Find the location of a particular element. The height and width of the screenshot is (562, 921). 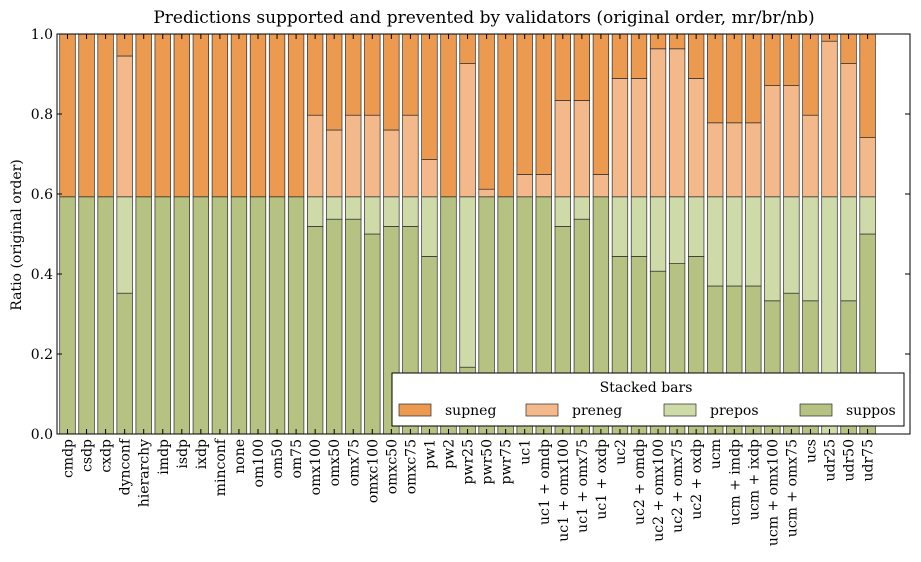

x-tick-label: uc2 + omx75 is located at coordinates (678, 486).